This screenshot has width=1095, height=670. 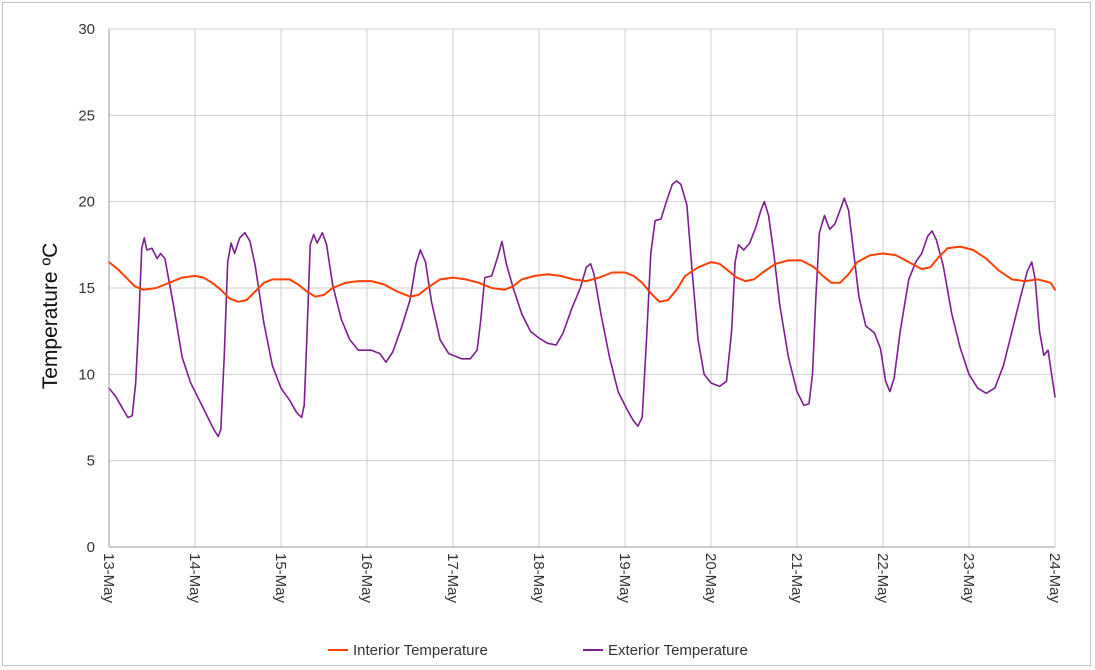 What do you see at coordinates (420, 650) in the screenshot?
I see `legend-label: Interior Temperature` at bounding box center [420, 650].